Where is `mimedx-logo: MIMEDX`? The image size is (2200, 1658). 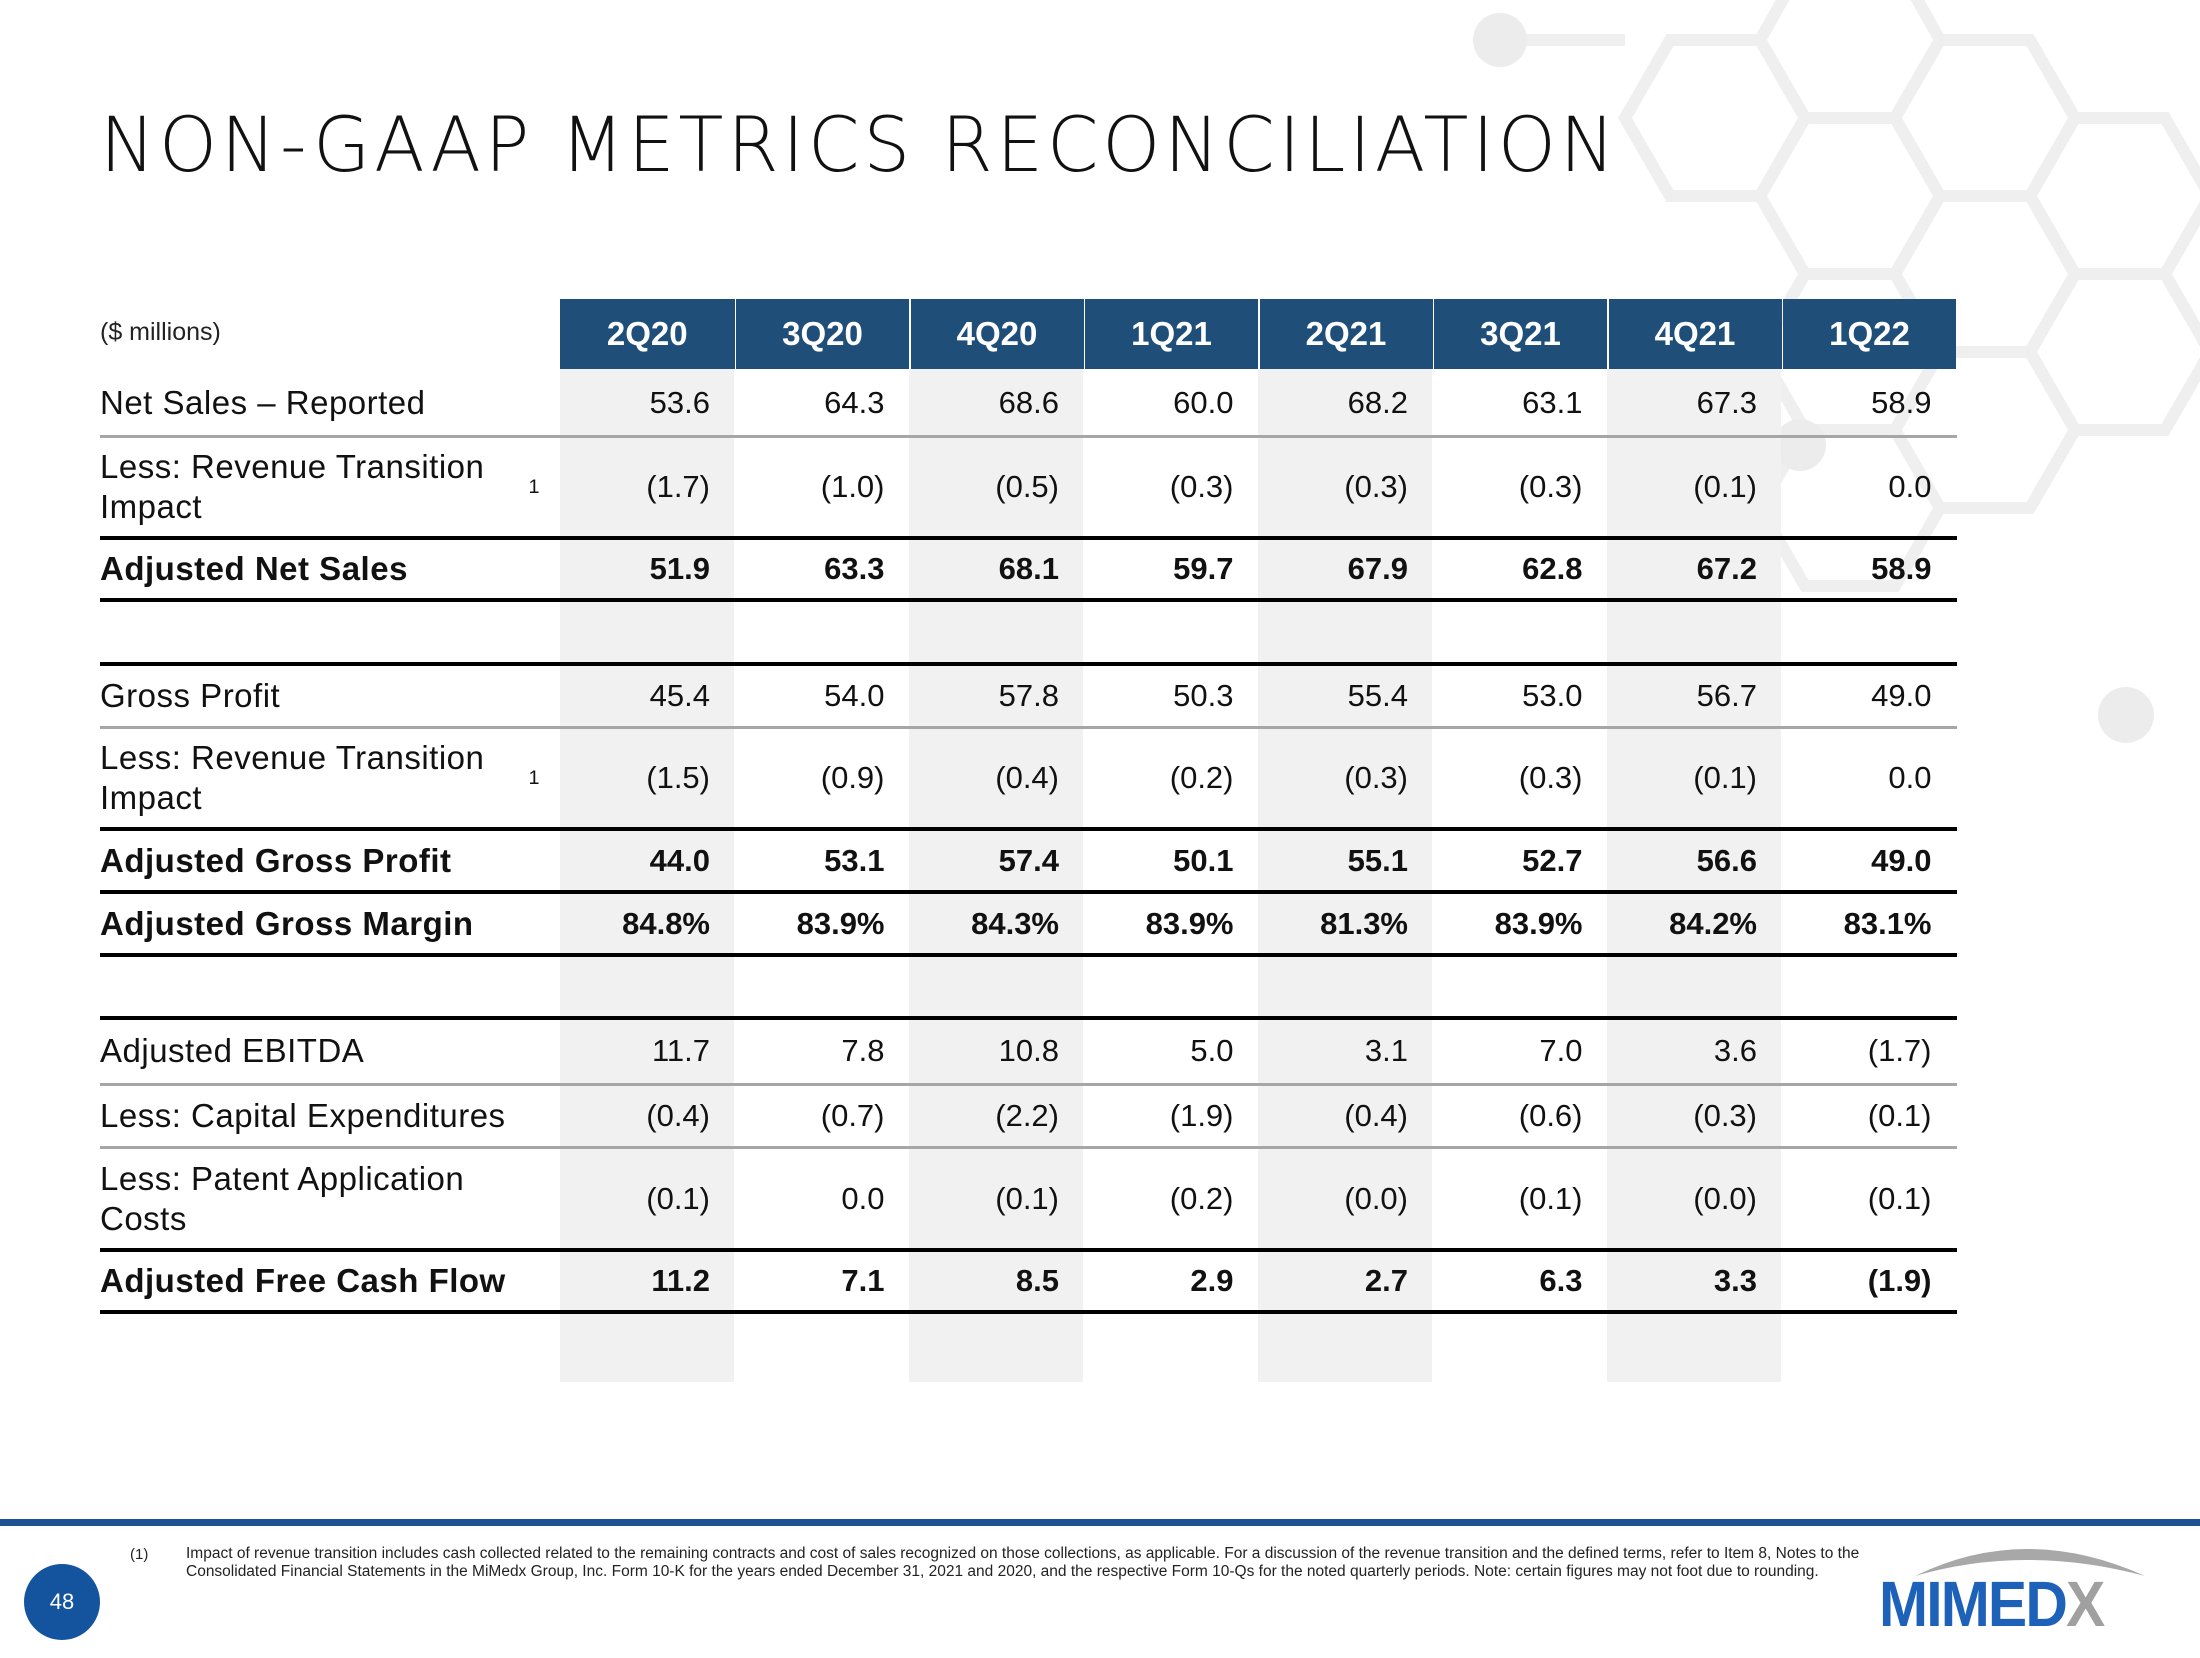 mimedx-logo: MIMEDX is located at coordinates (2025, 1588).